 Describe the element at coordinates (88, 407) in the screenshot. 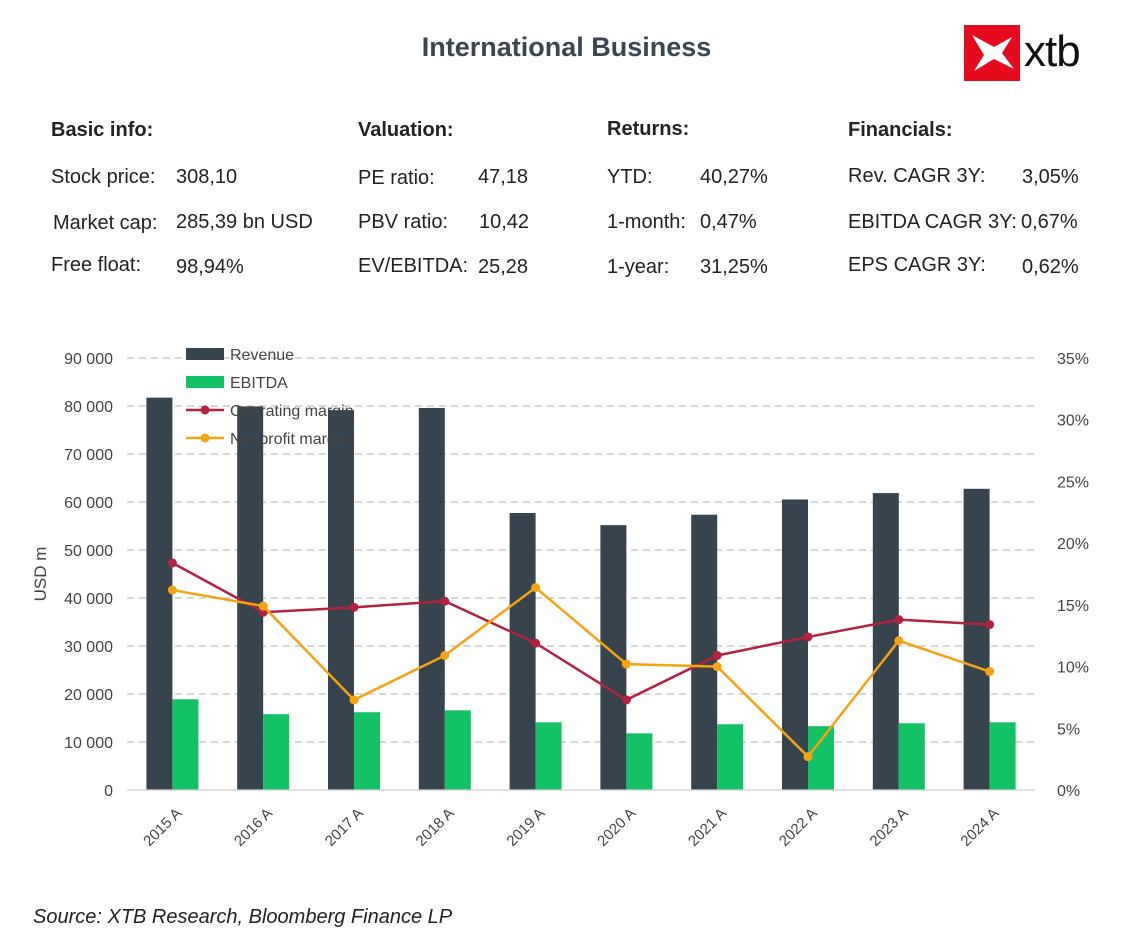

I see `y-tick-label: 80 000` at that location.